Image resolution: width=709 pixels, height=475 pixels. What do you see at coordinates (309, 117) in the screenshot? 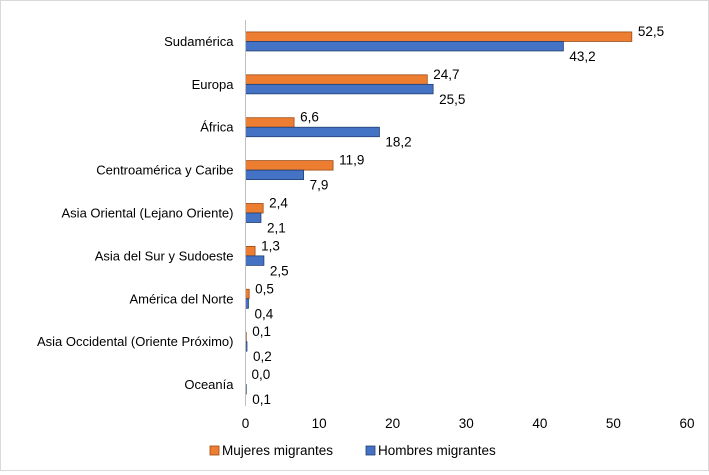
I see `data-label: 6,6` at bounding box center [309, 117].